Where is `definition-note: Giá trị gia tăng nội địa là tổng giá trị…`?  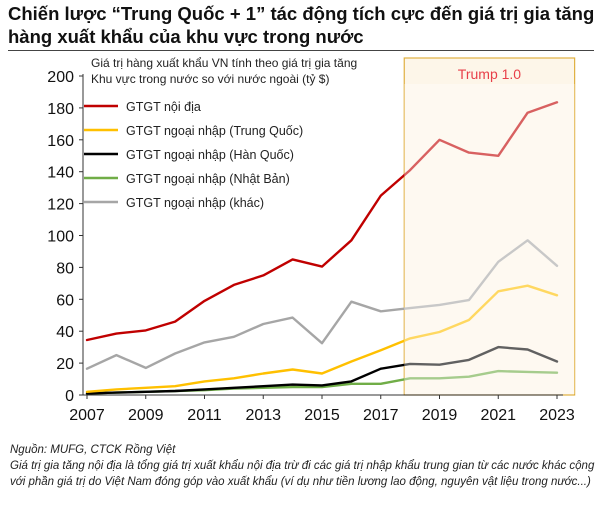
definition-note: Giá trị gia tăng nội địa là tổng giá trị… is located at coordinates (302, 474).